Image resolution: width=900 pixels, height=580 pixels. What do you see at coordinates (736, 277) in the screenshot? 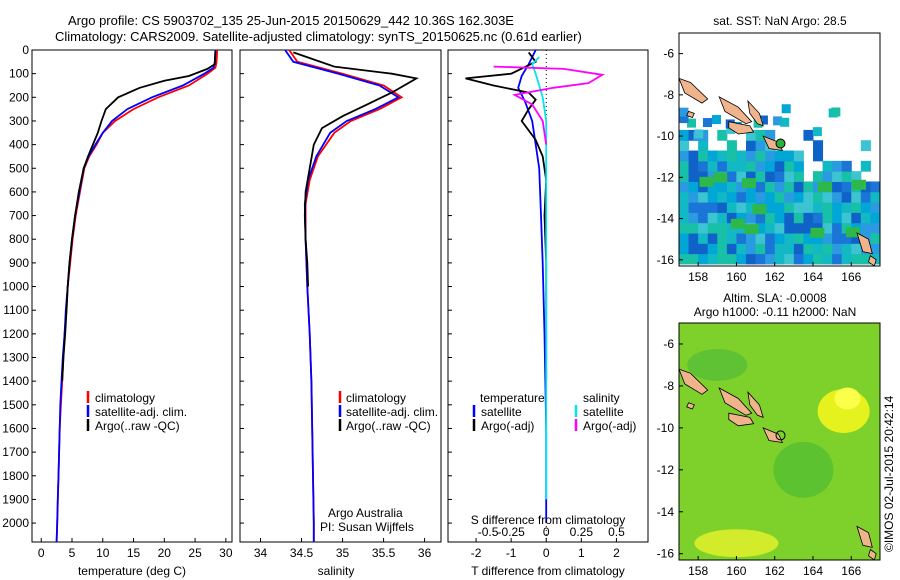
I see `lon-tick-label: 160` at bounding box center [736, 277].